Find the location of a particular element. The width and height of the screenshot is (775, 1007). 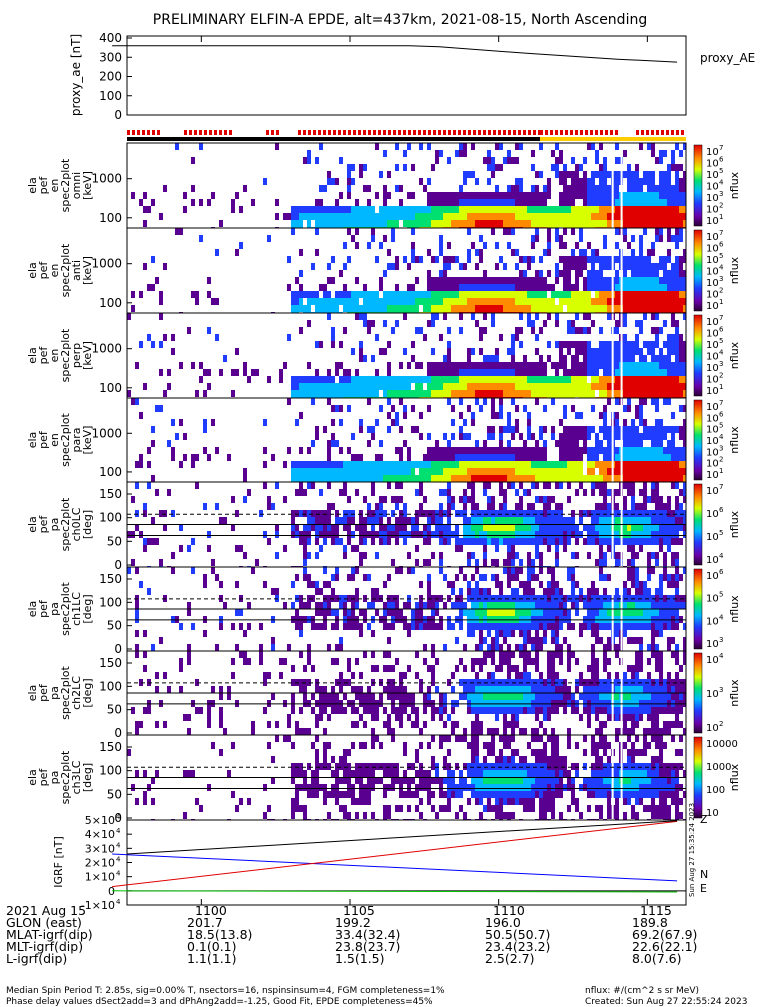

data-gap is located at coordinates (622, 440).